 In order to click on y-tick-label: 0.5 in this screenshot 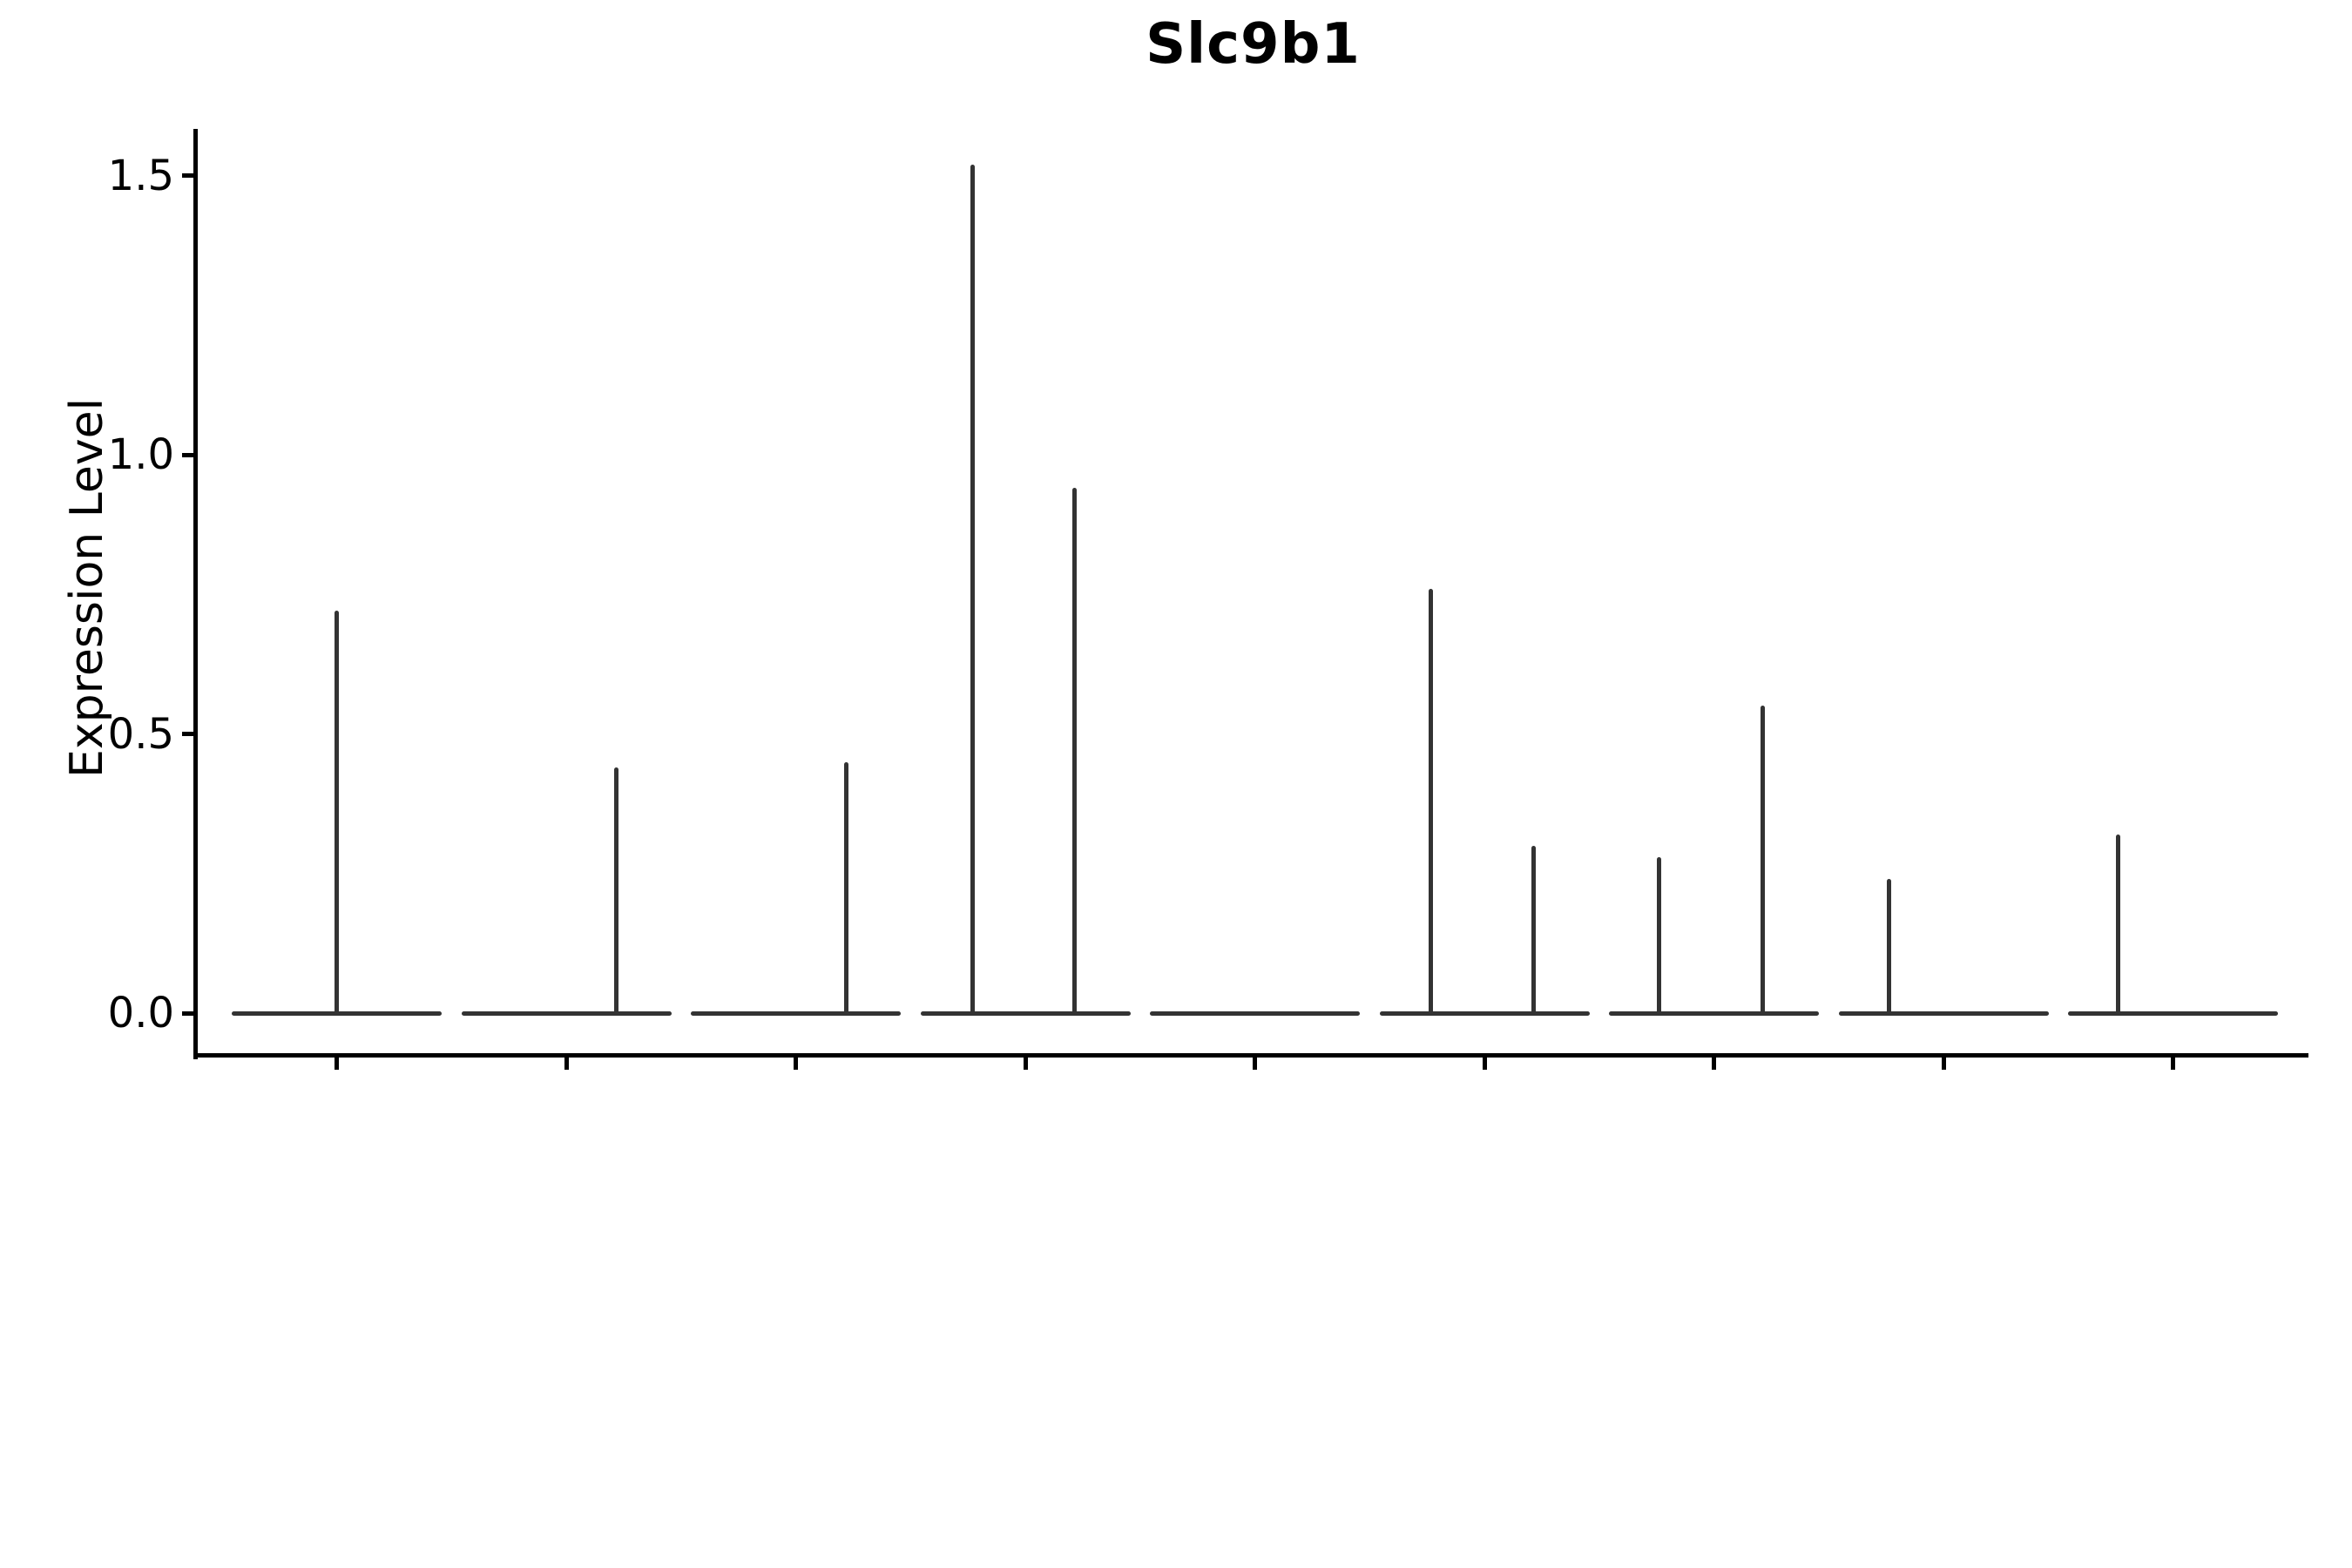, I will do `click(140, 734)`.